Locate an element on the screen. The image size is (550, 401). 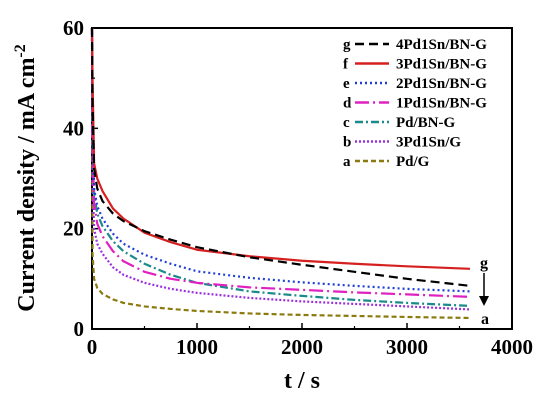
legend-letter-g: g is located at coordinates (347, 45).